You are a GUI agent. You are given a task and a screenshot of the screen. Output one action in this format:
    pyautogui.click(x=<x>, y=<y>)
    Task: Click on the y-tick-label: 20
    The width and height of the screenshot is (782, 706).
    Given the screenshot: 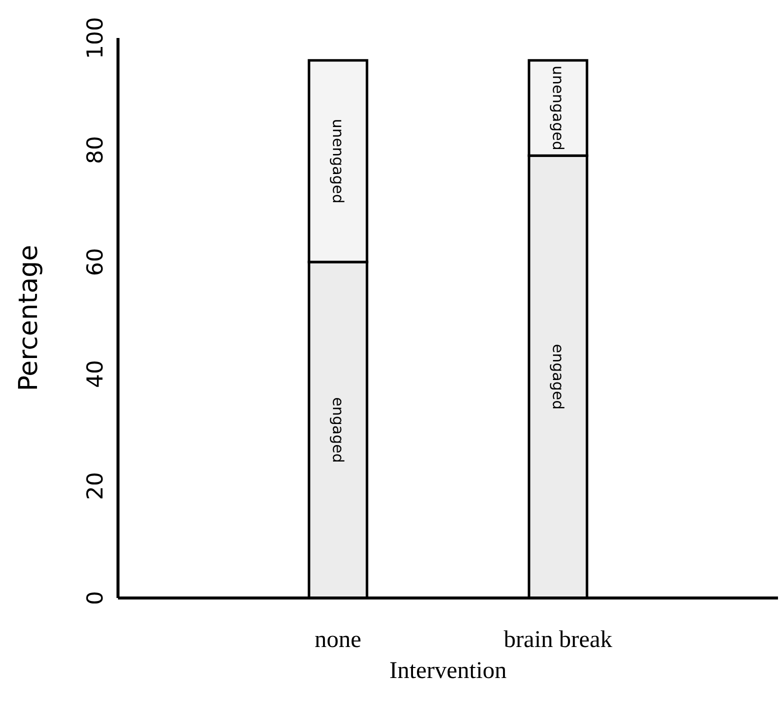 What is the action you would take?
    pyautogui.click(x=96, y=486)
    